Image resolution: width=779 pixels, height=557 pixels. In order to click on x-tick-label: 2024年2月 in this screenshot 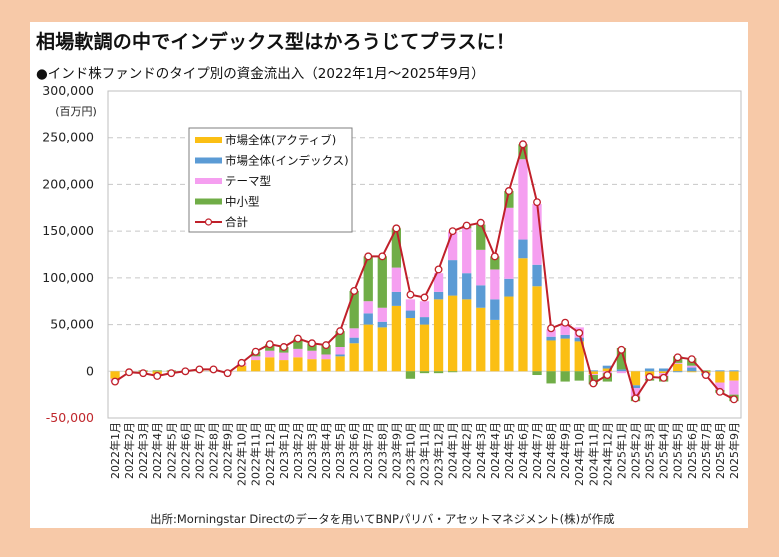, I will do `click(467, 450)`.